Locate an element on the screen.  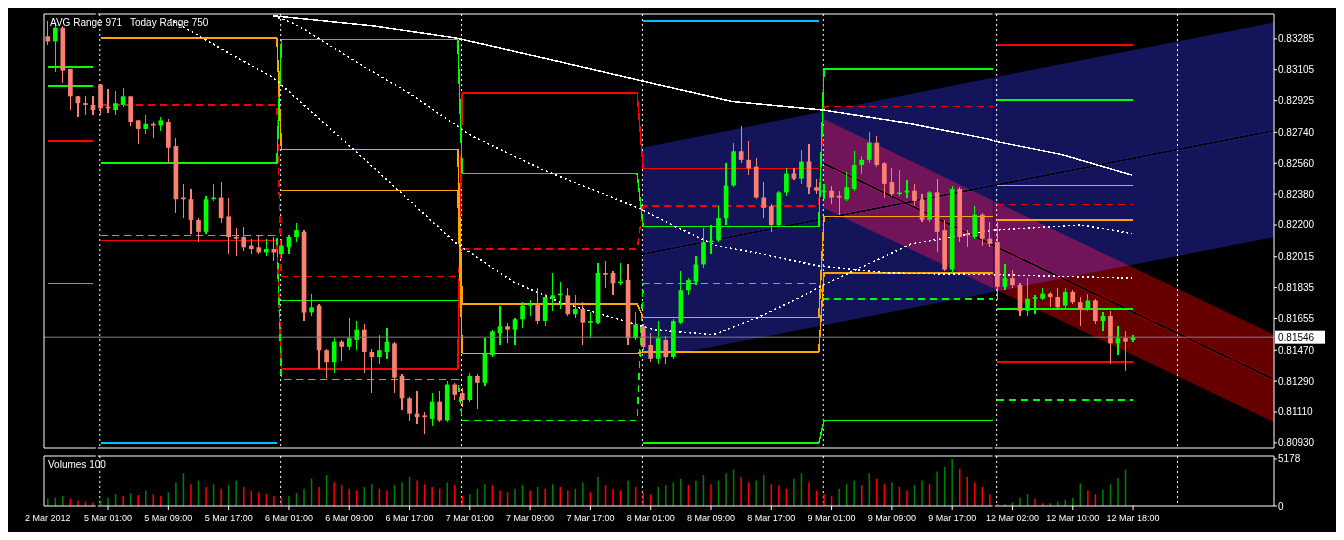
x-tick-label: 5 Mar 17:00 is located at coordinates (228, 518).